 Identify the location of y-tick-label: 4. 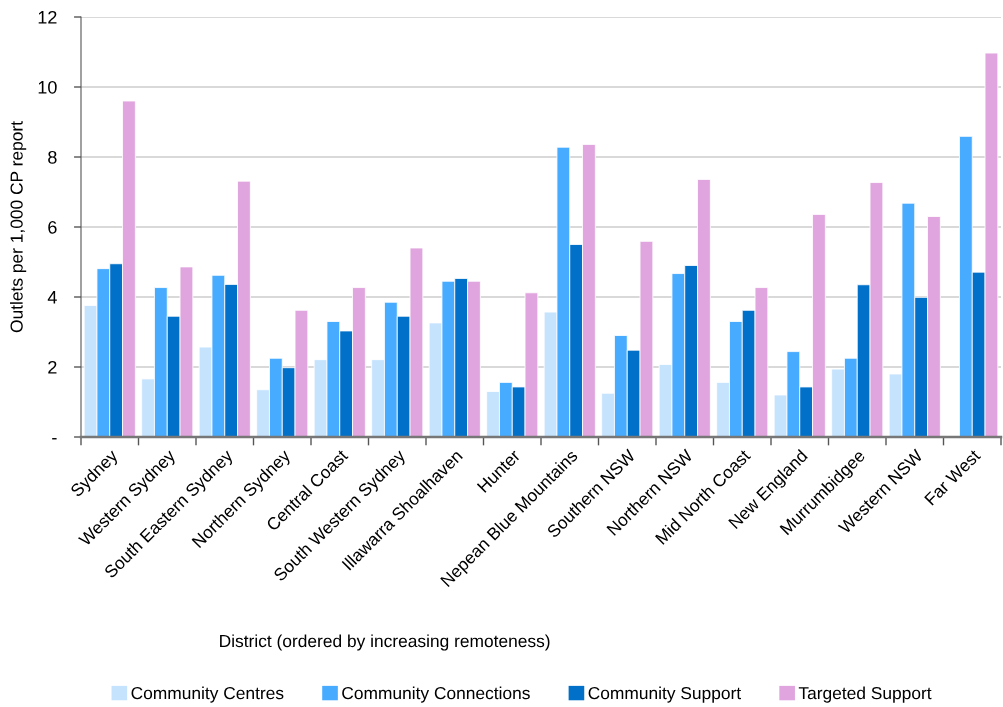
(52, 297).